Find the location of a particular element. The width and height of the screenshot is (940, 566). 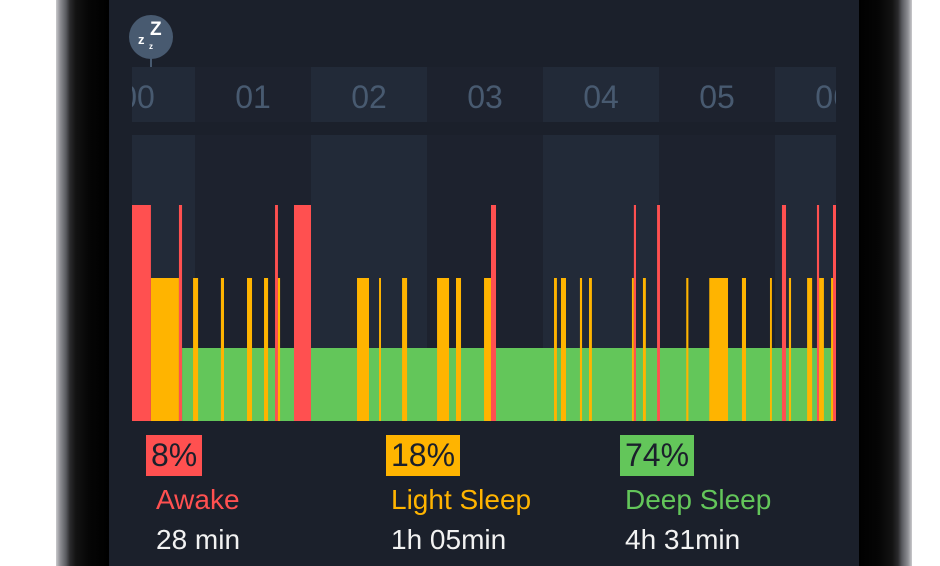

hour-tick-label: 04 is located at coordinates (601, 97).